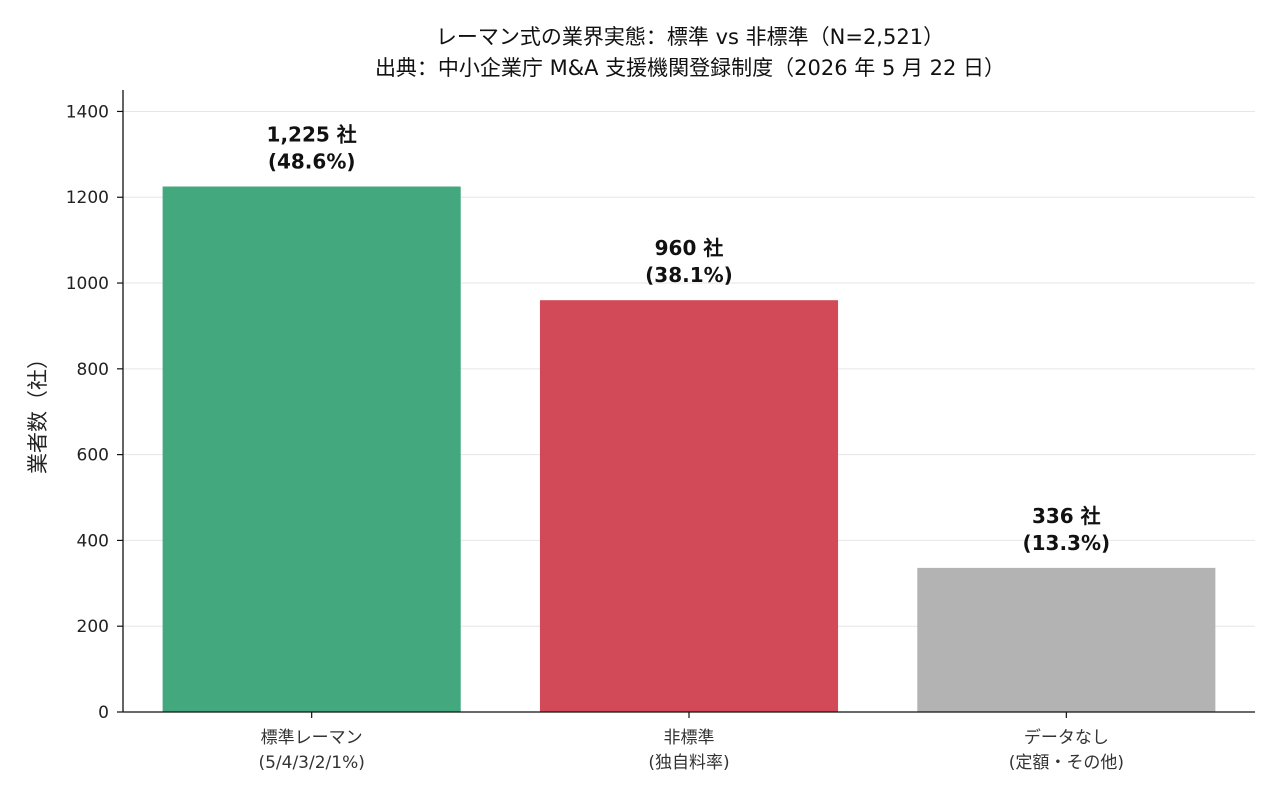 The height and width of the screenshot is (800, 1280). I want to click on y-axis: 0 200 400 600 800 1000 1200 1400, so click(95, 406).